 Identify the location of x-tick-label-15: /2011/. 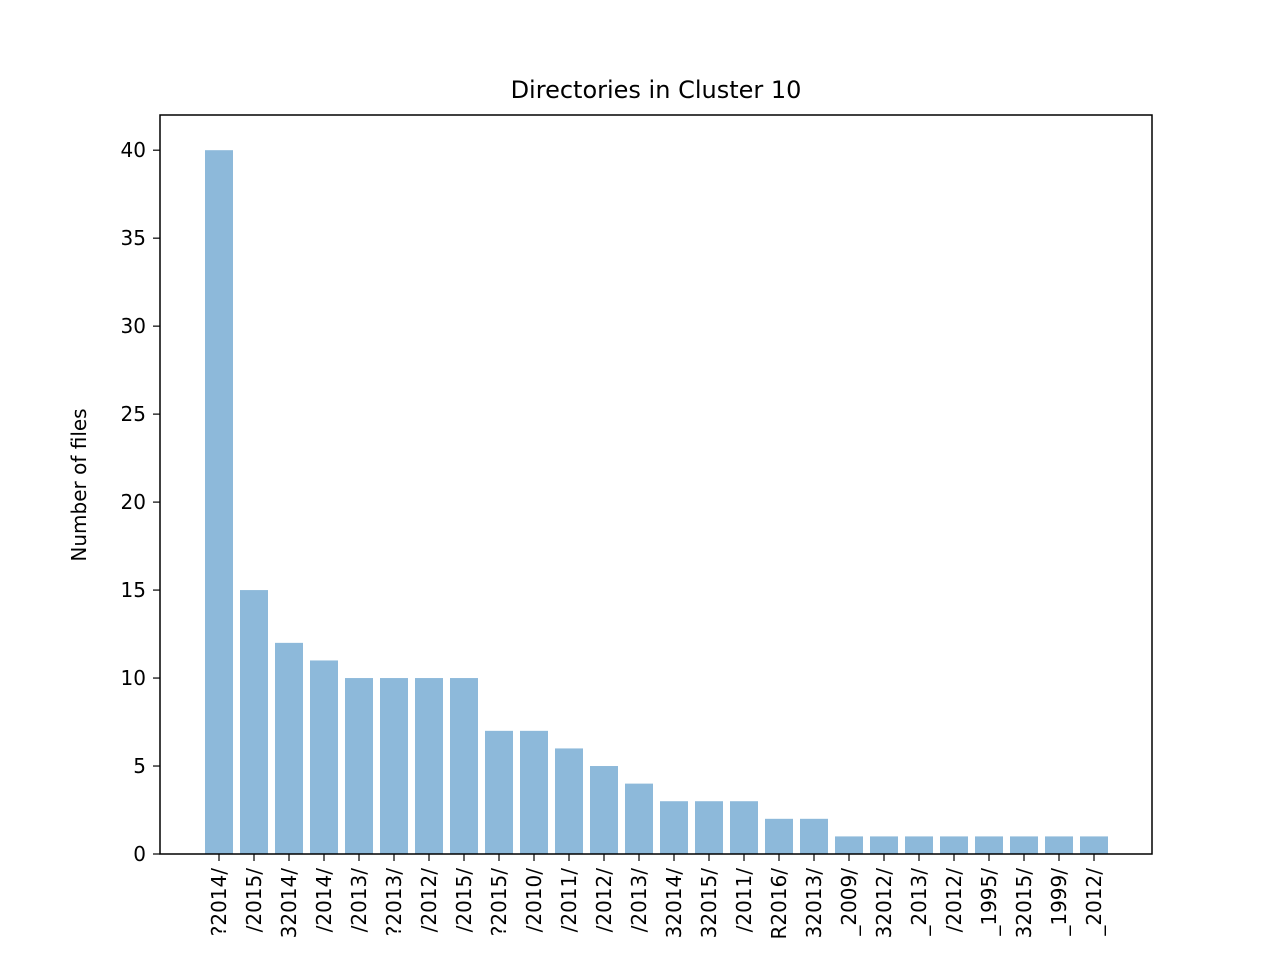
(744, 900).